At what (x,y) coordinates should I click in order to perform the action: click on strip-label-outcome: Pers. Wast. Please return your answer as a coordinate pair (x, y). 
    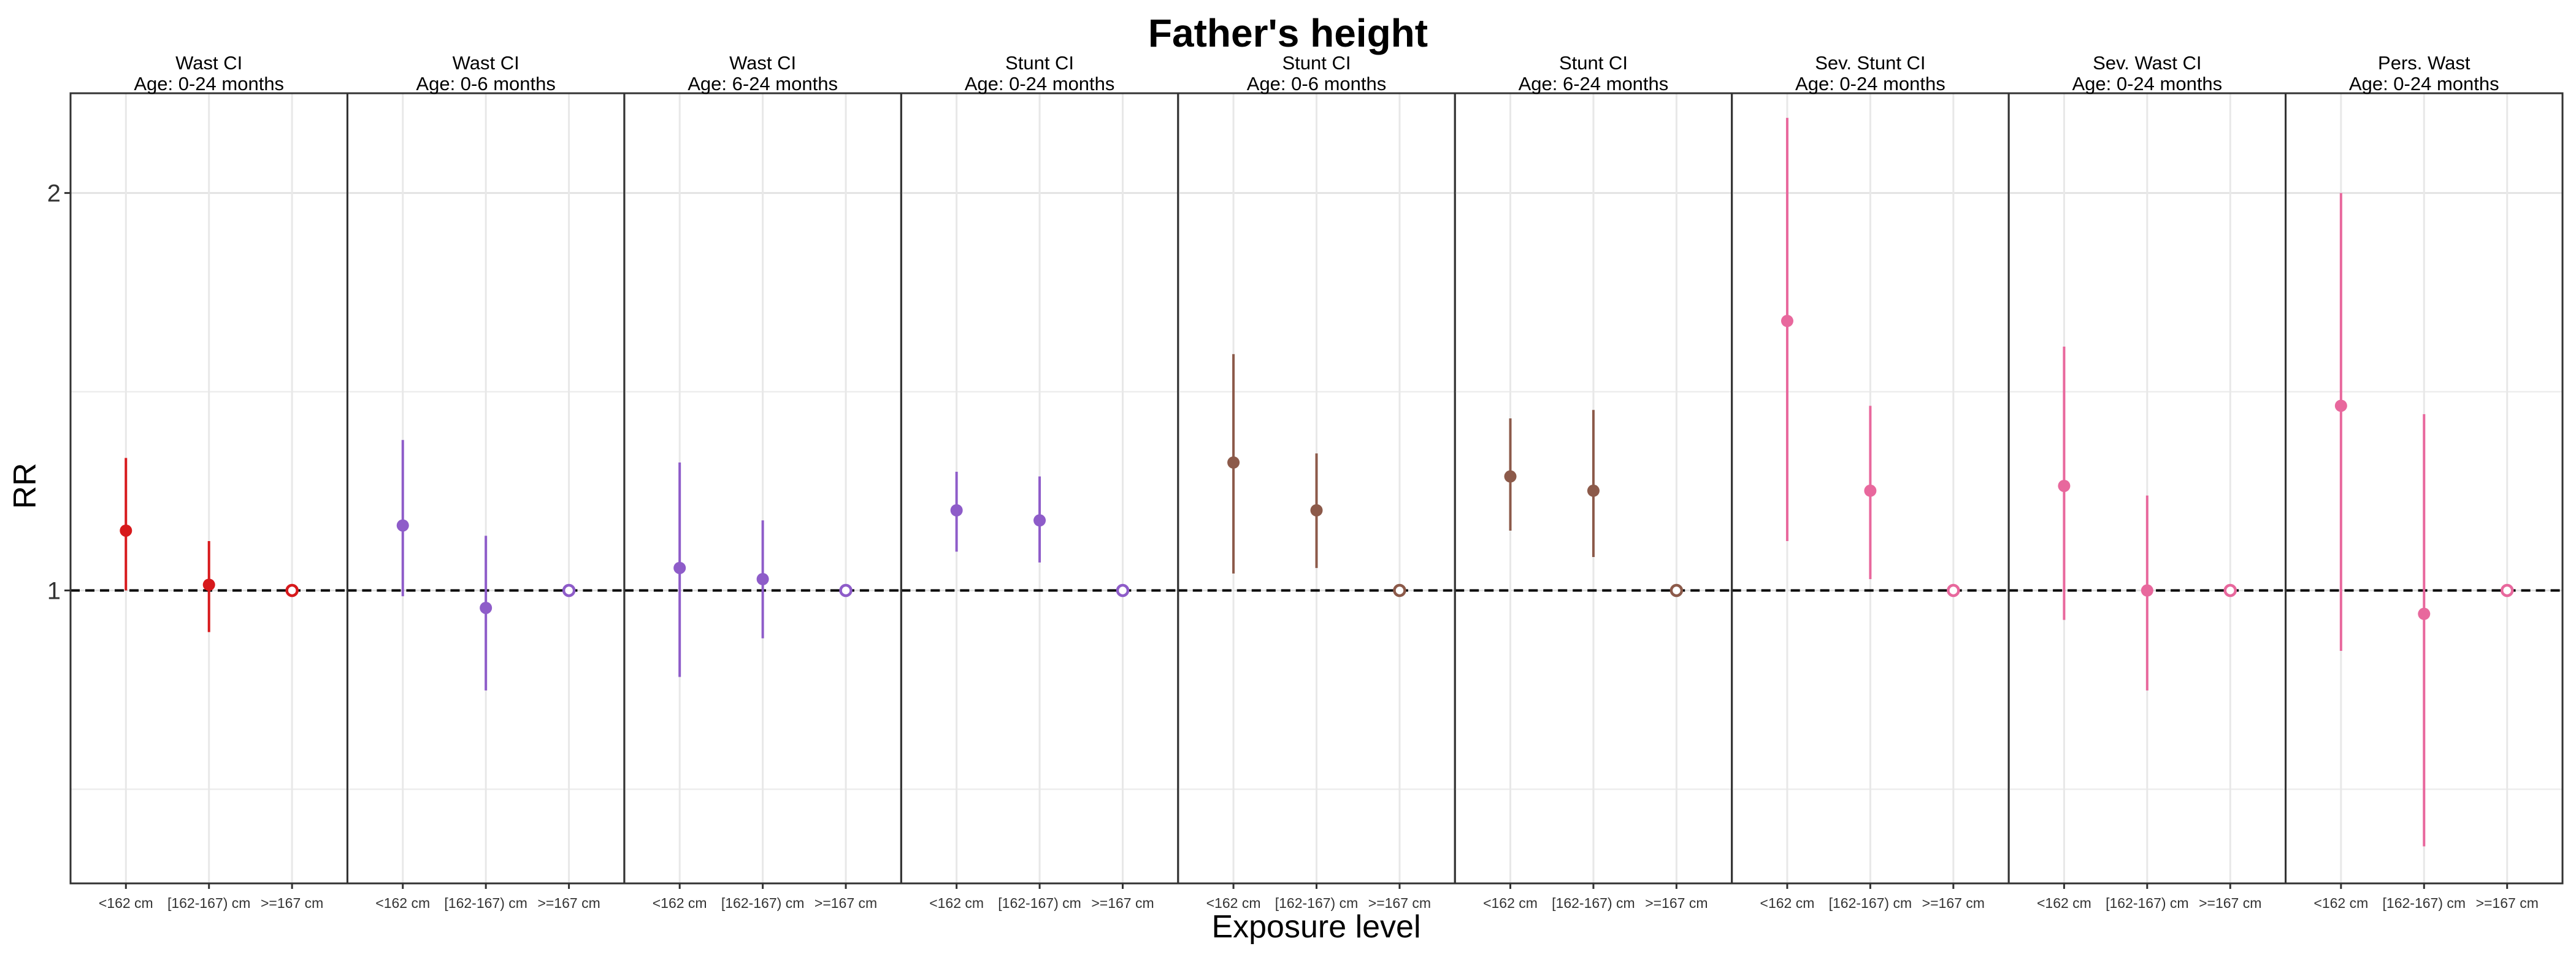
    Looking at the image, I should click on (2424, 63).